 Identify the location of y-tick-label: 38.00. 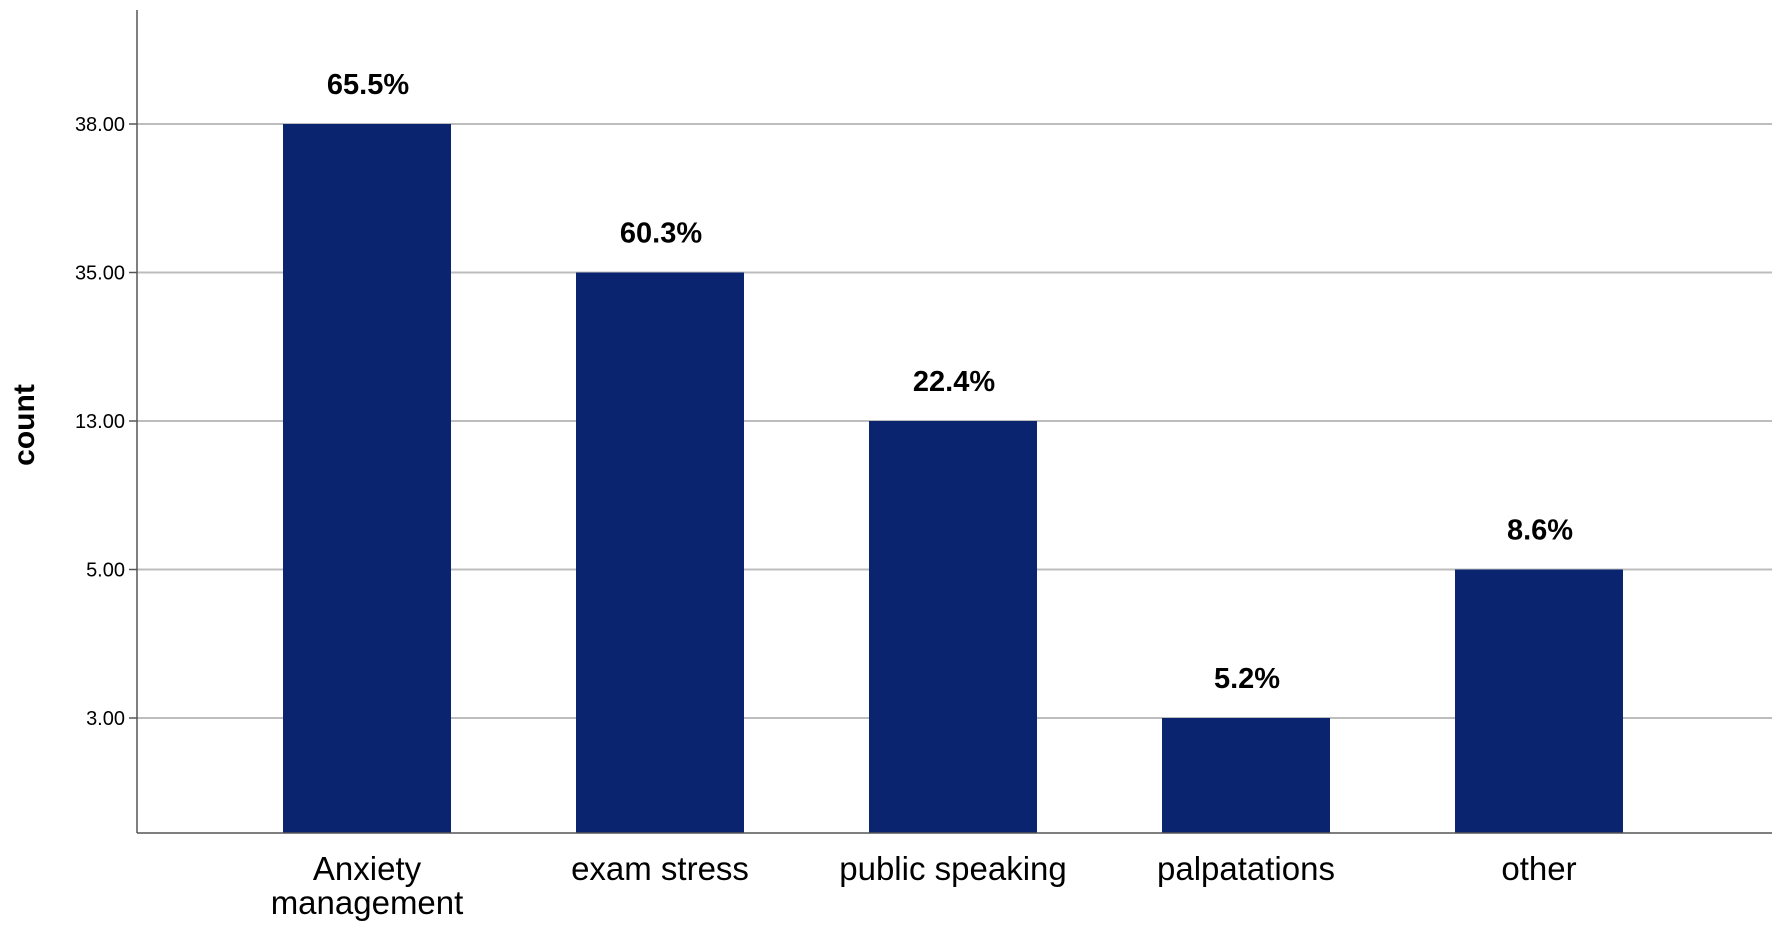
(100, 125).